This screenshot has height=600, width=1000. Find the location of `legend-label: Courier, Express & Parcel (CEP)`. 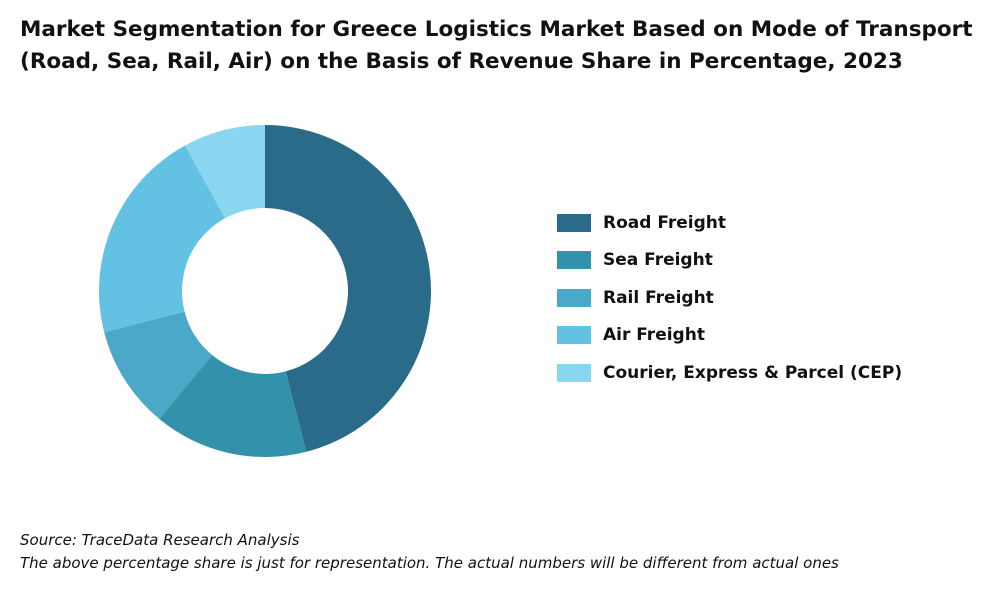

legend-label: Courier, Express & Parcel (CEP) is located at coordinates (753, 372).